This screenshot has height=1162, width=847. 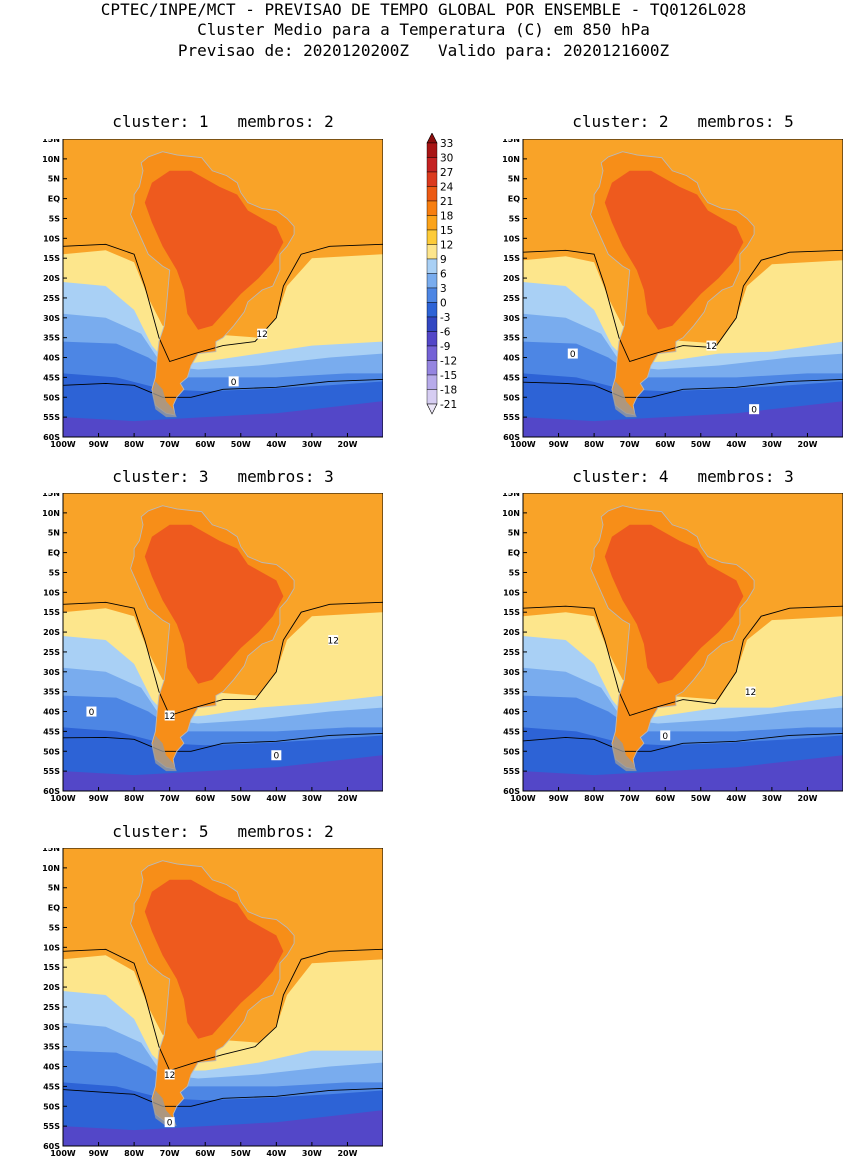 What do you see at coordinates (594, 798) in the screenshot?
I see `lon-label-80W: 80W` at bounding box center [594, 798].